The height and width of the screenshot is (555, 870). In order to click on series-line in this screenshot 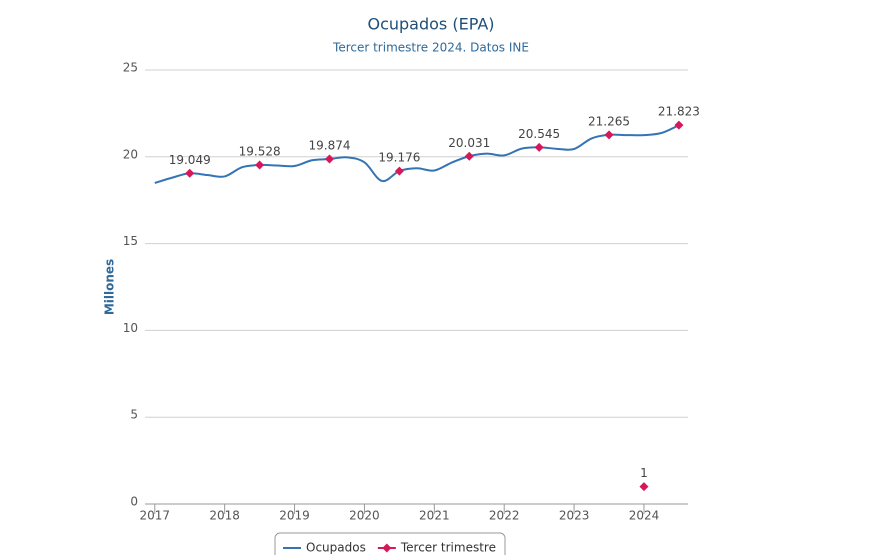, I will do `click(417, 154)`.